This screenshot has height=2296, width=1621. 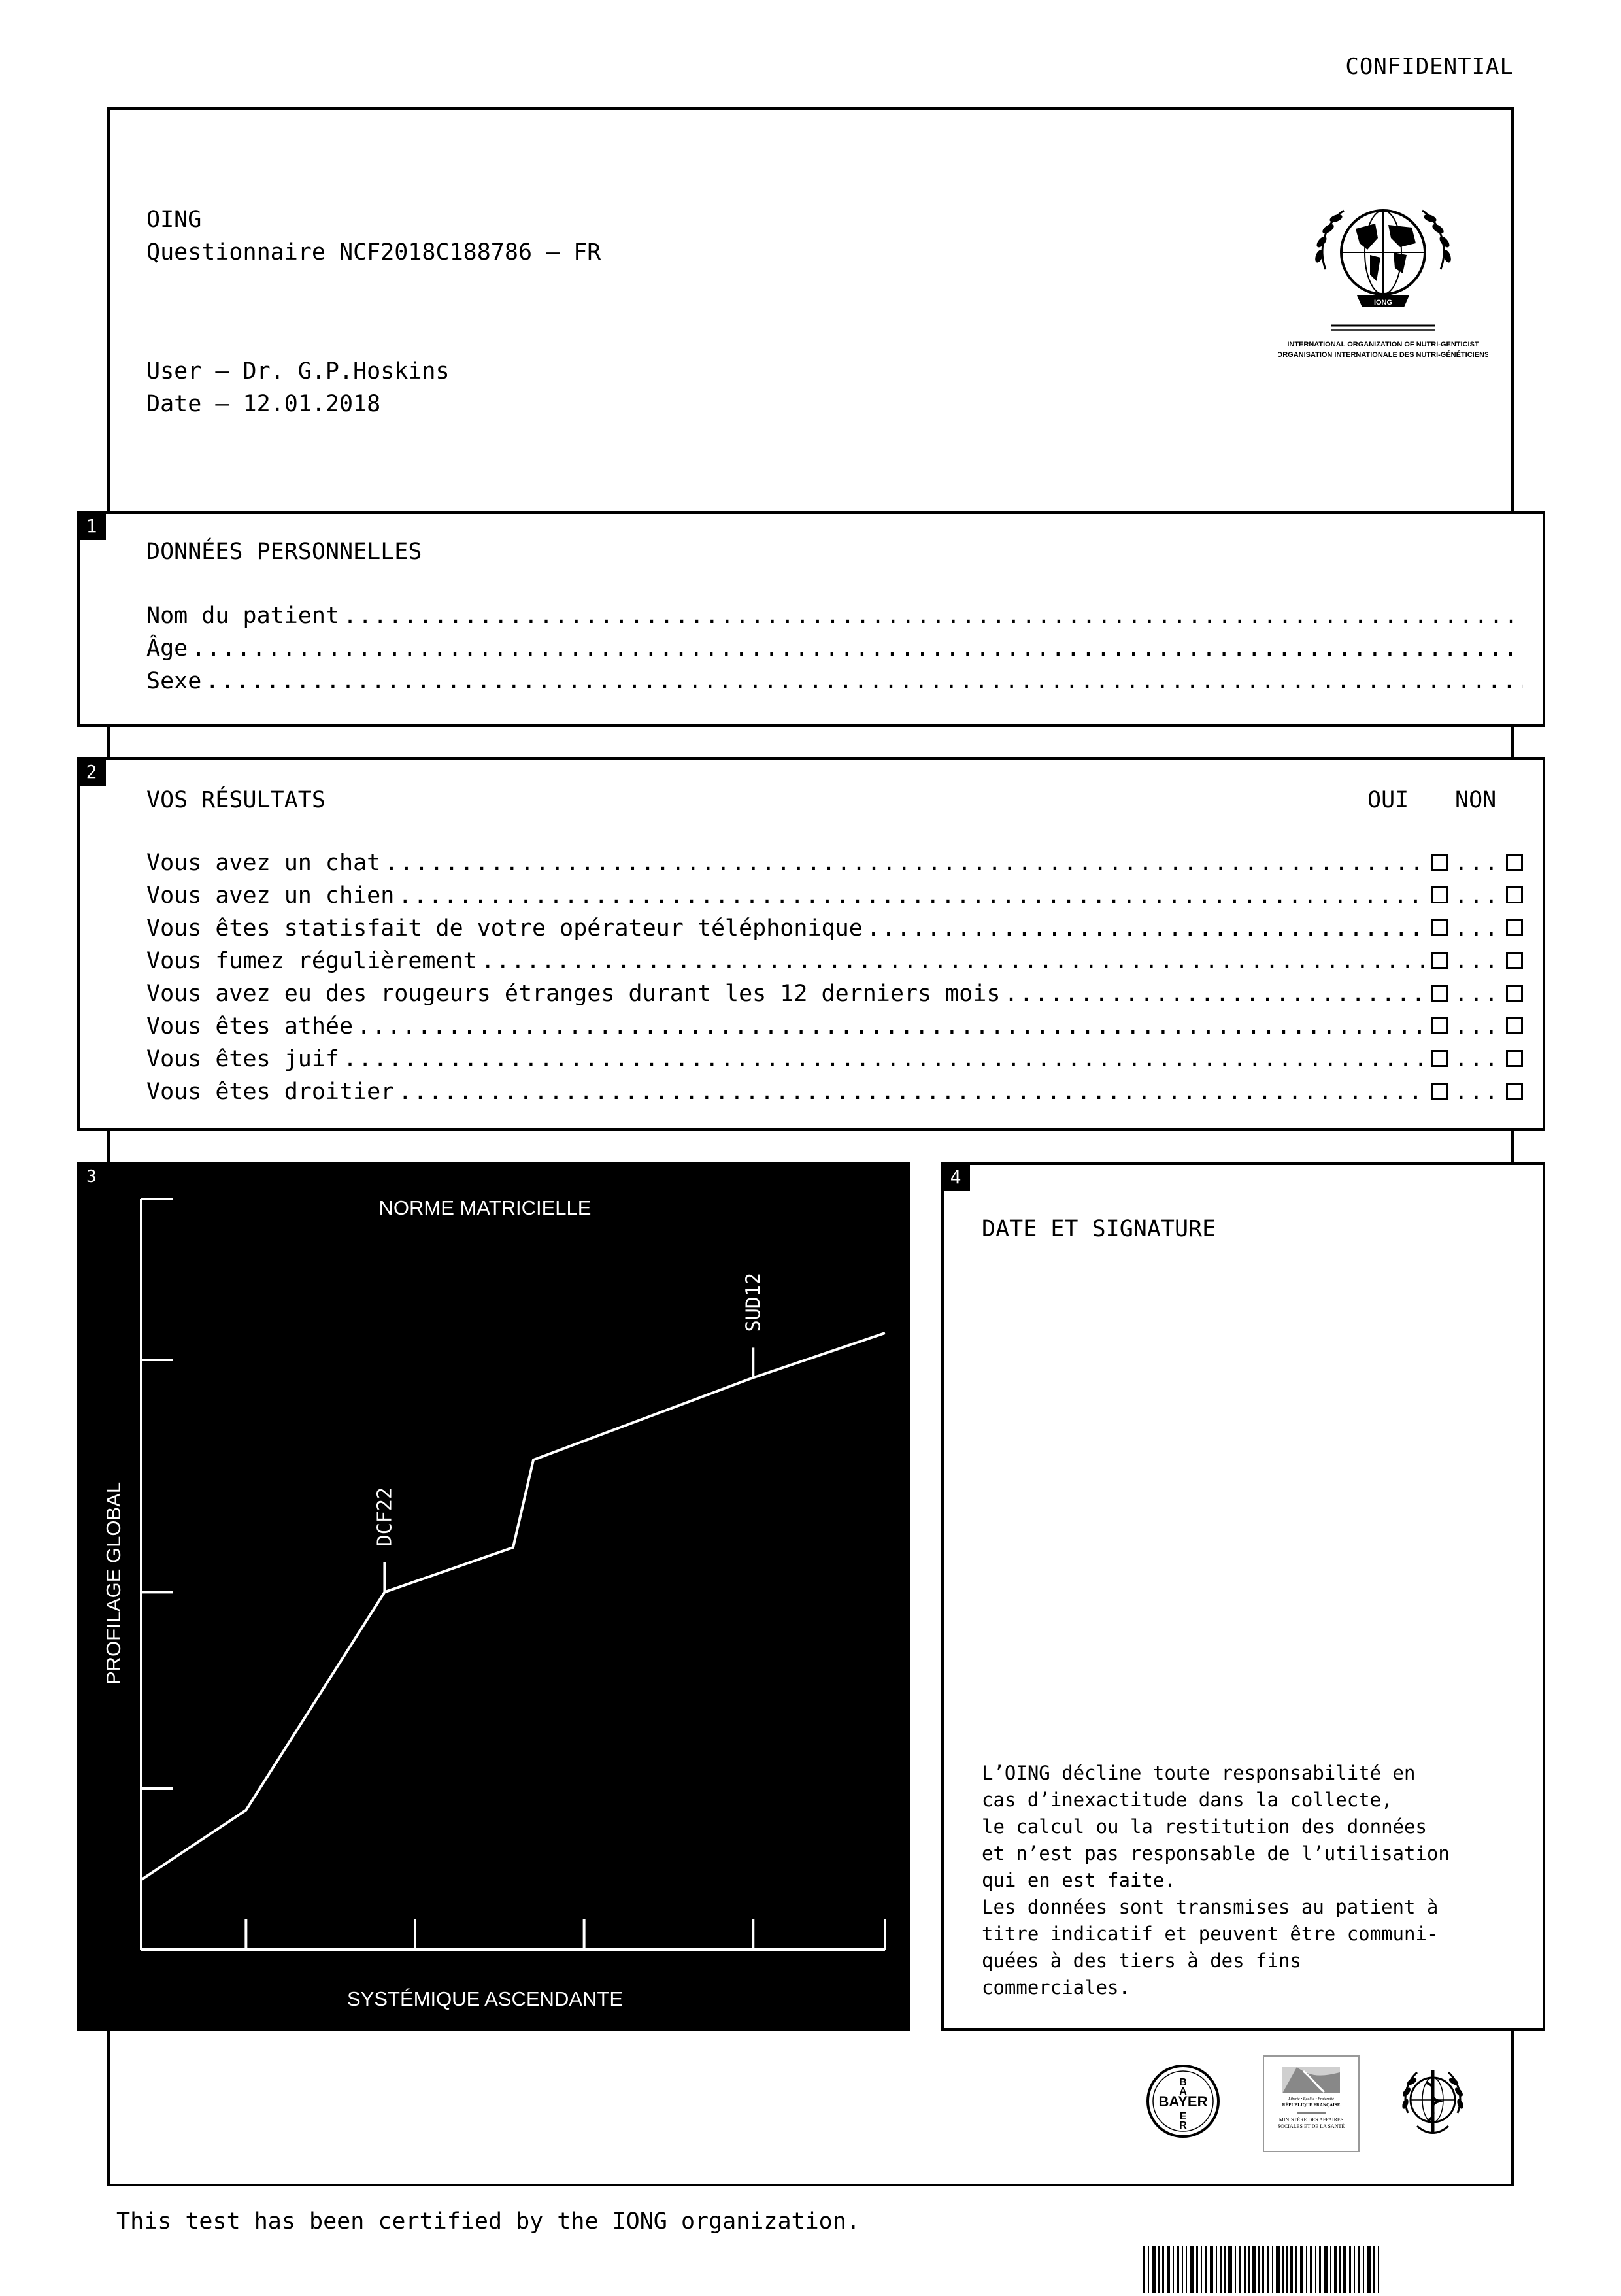 What do you see at coordinates (1311, 2098) in the screenshot?
I see `ministry-motto: Liberté • Égalité • Fraternité` at bounding box center [1311, 2098].